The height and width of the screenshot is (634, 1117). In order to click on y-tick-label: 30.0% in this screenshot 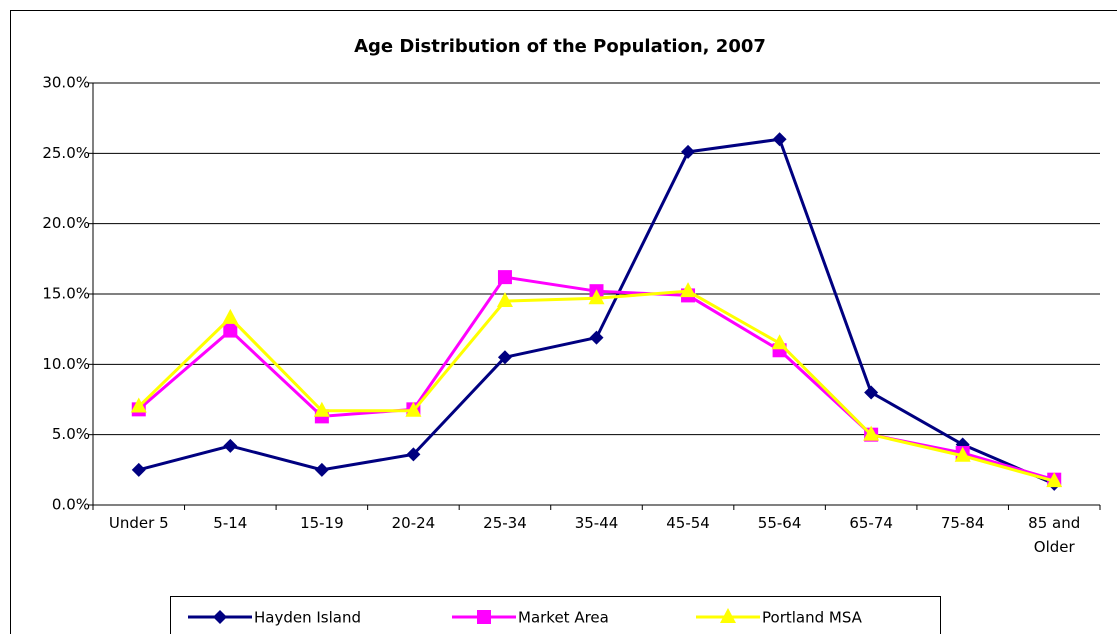, I will do `click(66, 83)`.